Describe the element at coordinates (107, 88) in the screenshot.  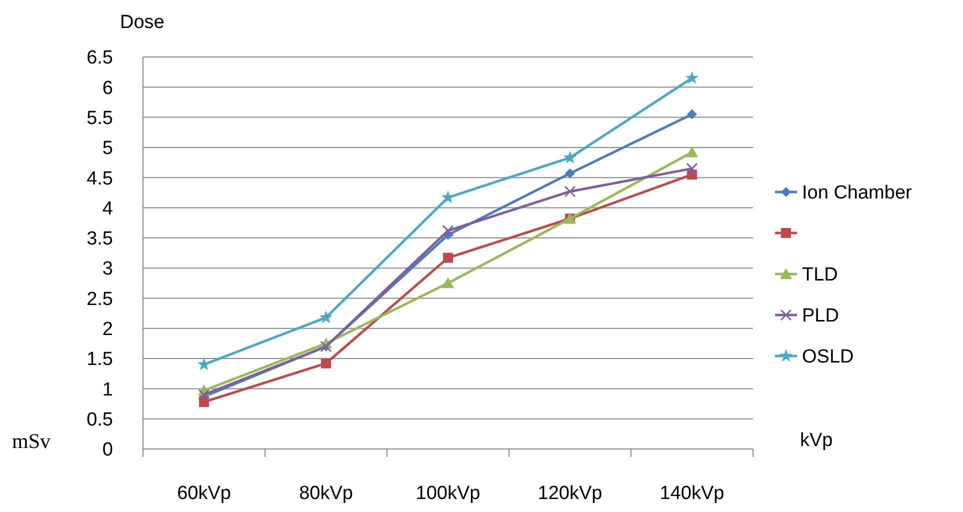
I see `y-tick-label: 6` at that location.